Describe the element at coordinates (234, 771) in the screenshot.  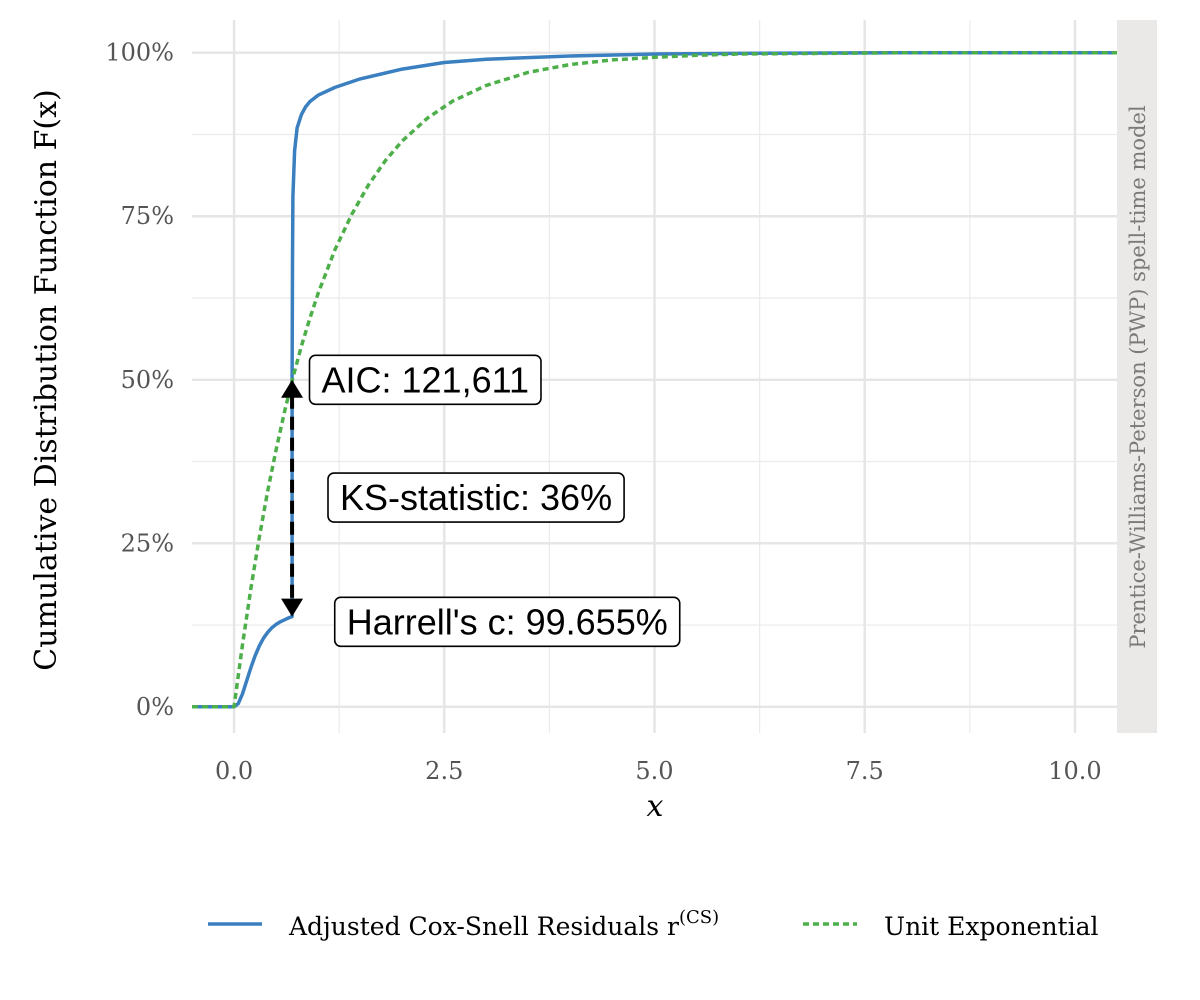
I see `x-tick-label: 0.0` at that location.